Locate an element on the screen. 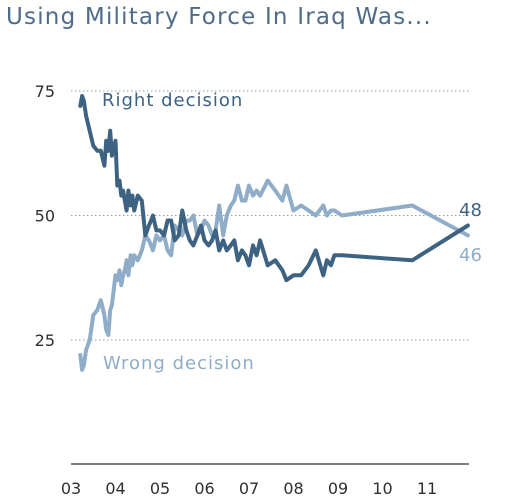  x-tick-label-10: 10 is located at coordinates (382, 488).